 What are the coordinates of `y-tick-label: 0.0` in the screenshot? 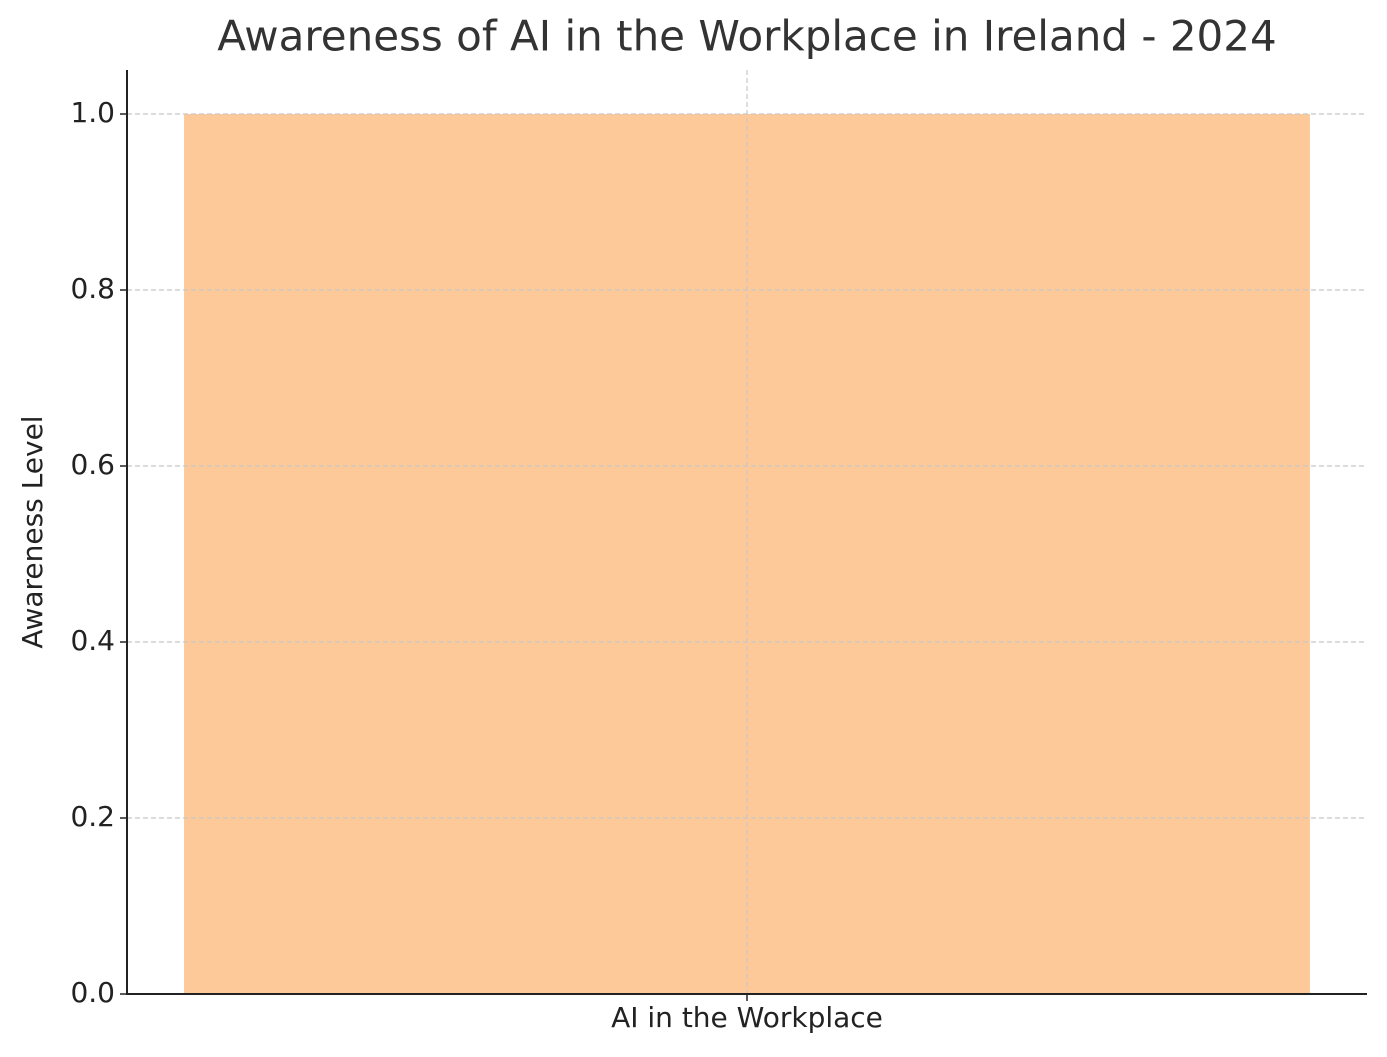 It's located at (92, 992).